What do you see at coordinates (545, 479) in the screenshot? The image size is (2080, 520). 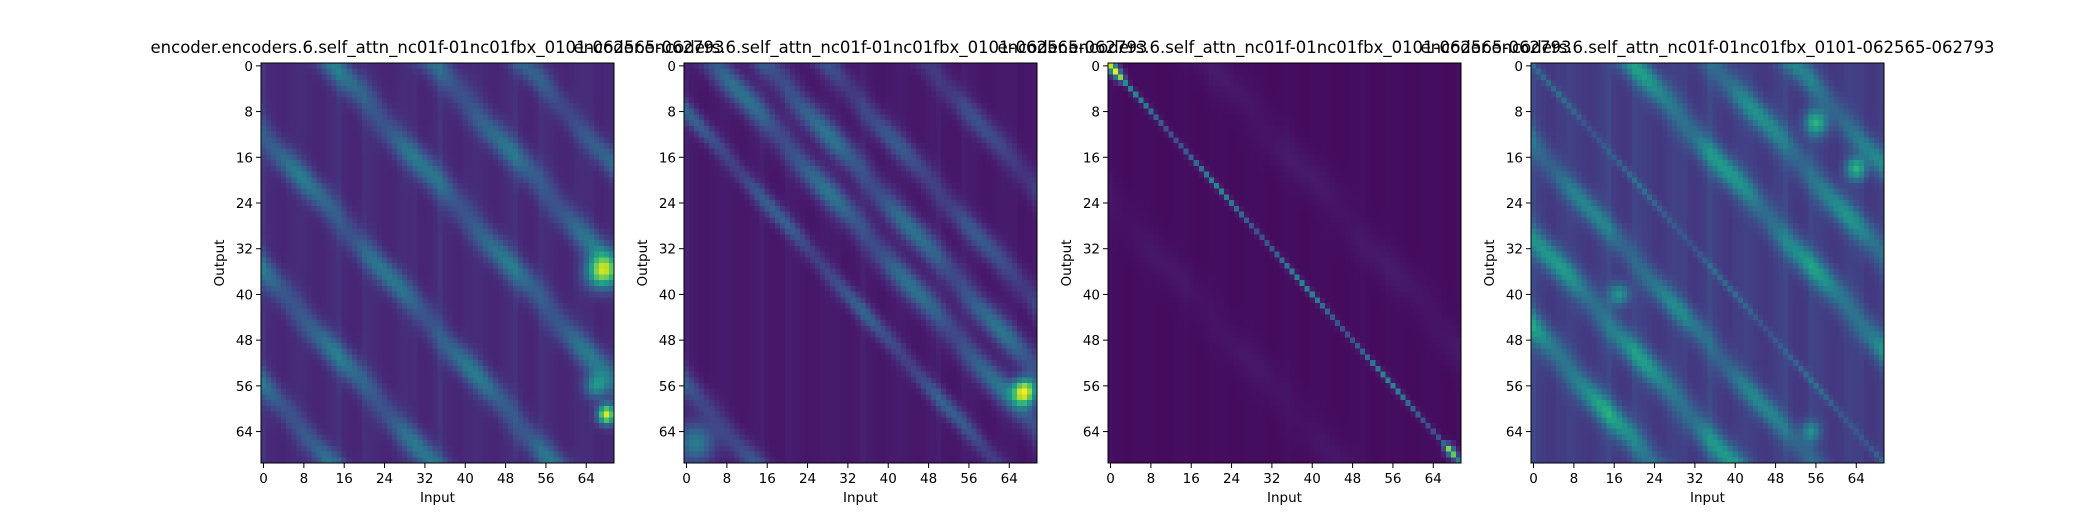 I see `x-tick-label: 56` at bounding box center [545, 479].